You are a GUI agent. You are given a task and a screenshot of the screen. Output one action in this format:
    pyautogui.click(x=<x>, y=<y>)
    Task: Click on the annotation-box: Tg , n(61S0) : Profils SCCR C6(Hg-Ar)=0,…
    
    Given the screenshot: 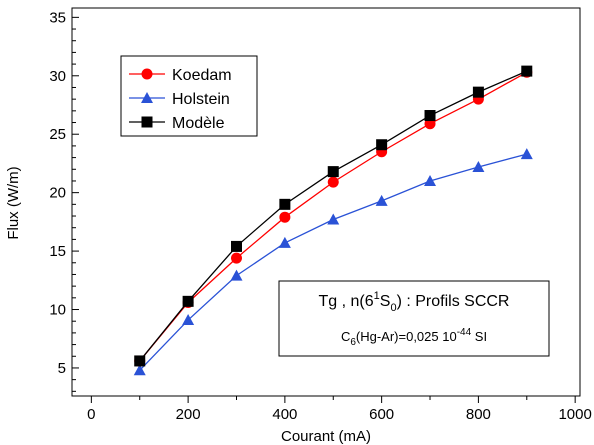 What is the action you would take?
    pyautogui.click(x=414, y=318)
    